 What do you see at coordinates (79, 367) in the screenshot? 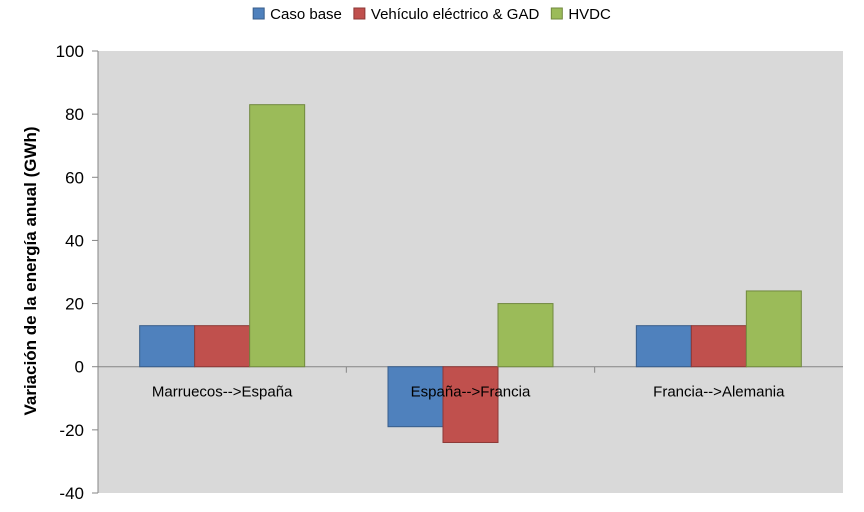
I see `y-tick-label: 0` at bounding box center [79, 367].